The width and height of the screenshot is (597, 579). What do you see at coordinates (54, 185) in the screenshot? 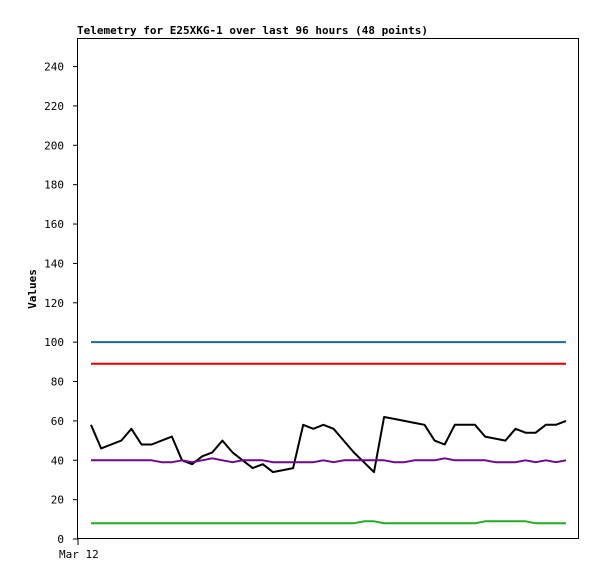
I see `y-tick-label: 180` at bounding box center [54, 185].